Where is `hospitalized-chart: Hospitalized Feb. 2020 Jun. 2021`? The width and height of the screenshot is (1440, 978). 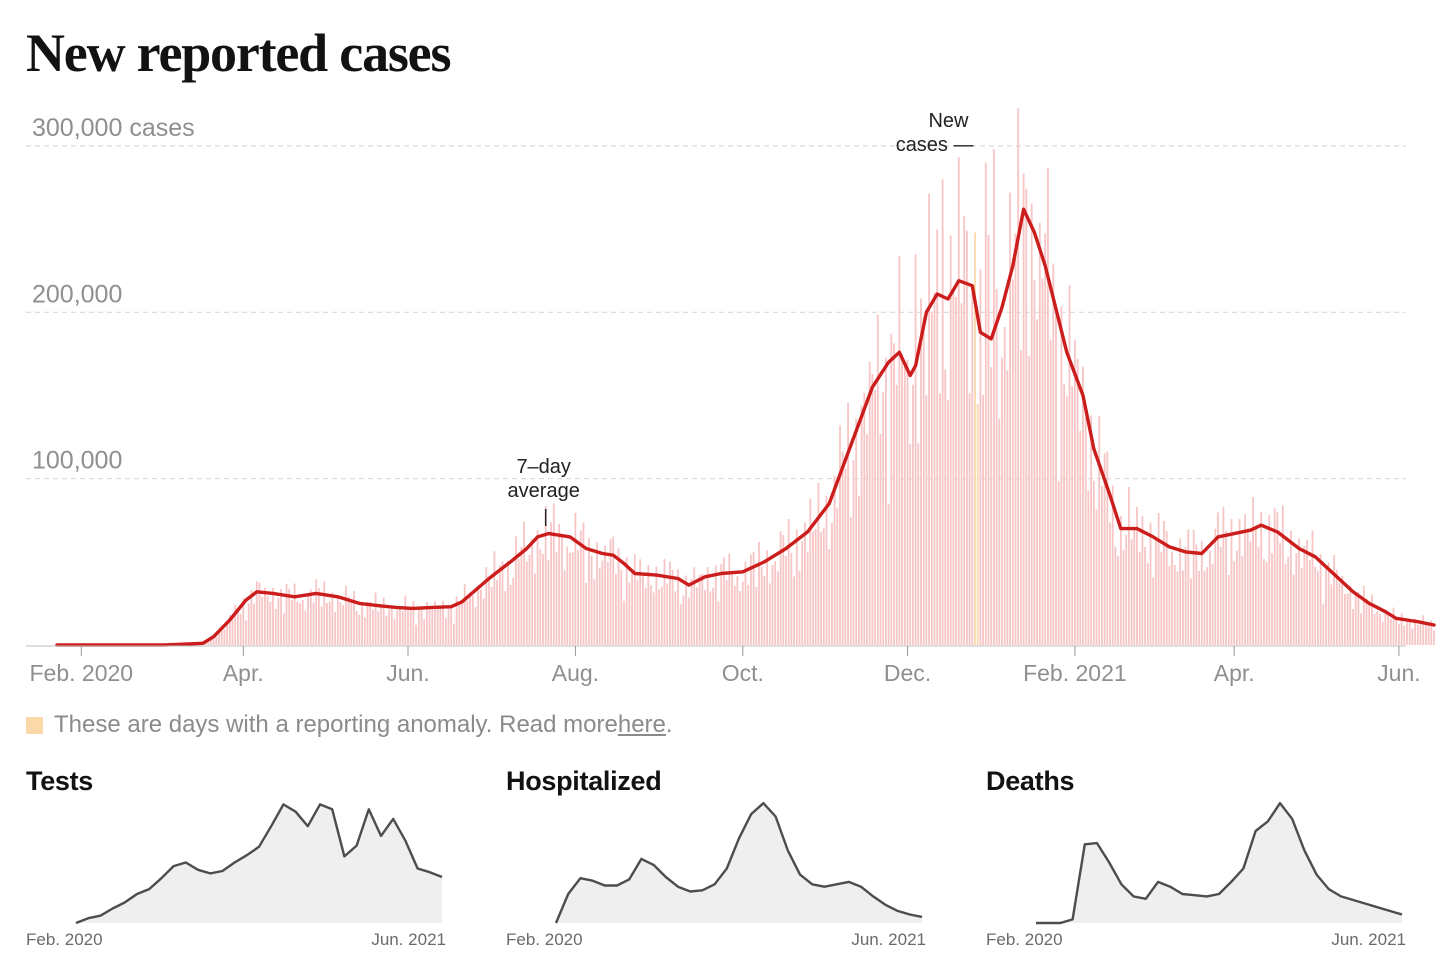
hospitalized-chart: Hospitalized Feb. 2020 Jun. 2021 is located at coordinates (716, 860).